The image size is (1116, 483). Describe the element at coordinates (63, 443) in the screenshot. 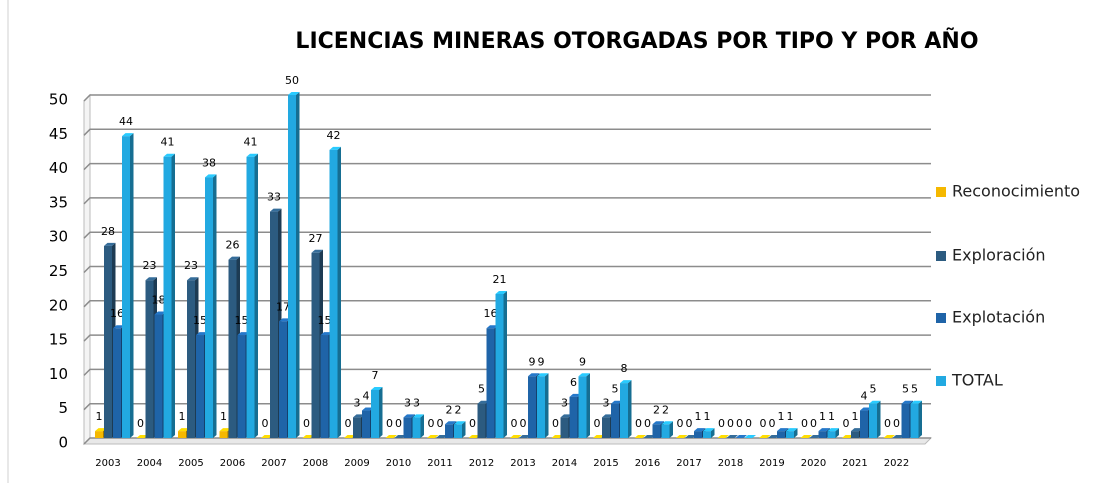

I see `y-tick-label: 0` at that location.